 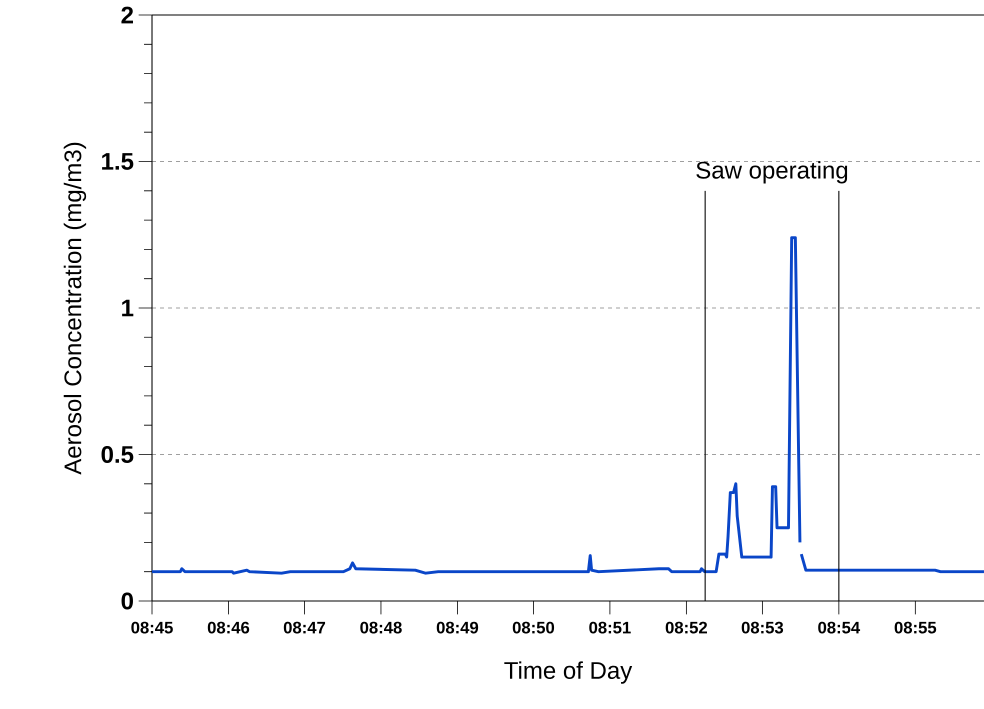 What do you see at coordinates (118, 454) in the screenshot?
I see `y-tick-label: 0.5` at bounding box center [118, 454].